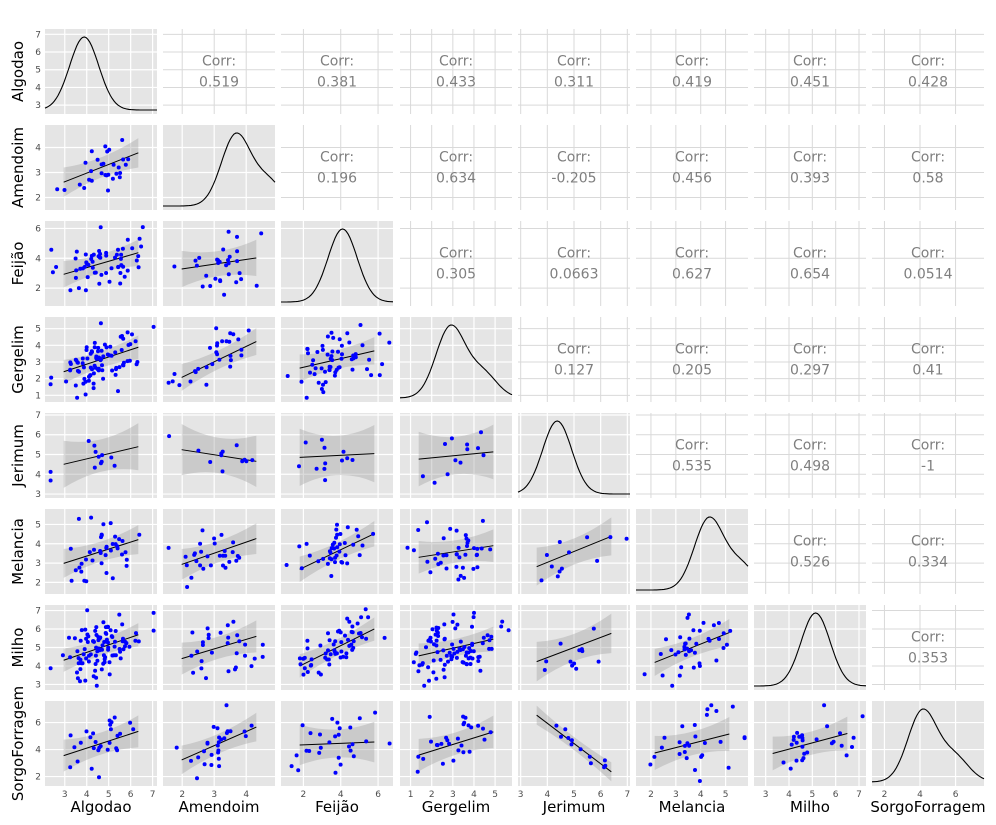 This screenshot has width=996, height=825. I want to click on y-tick-label: 2, so click(38, 778).